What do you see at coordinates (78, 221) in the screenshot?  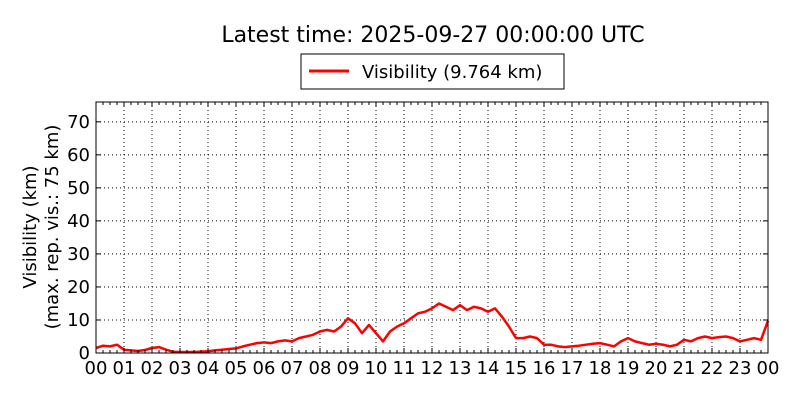 I see `y-tick-label: 40` at bounding box center [78, 221].